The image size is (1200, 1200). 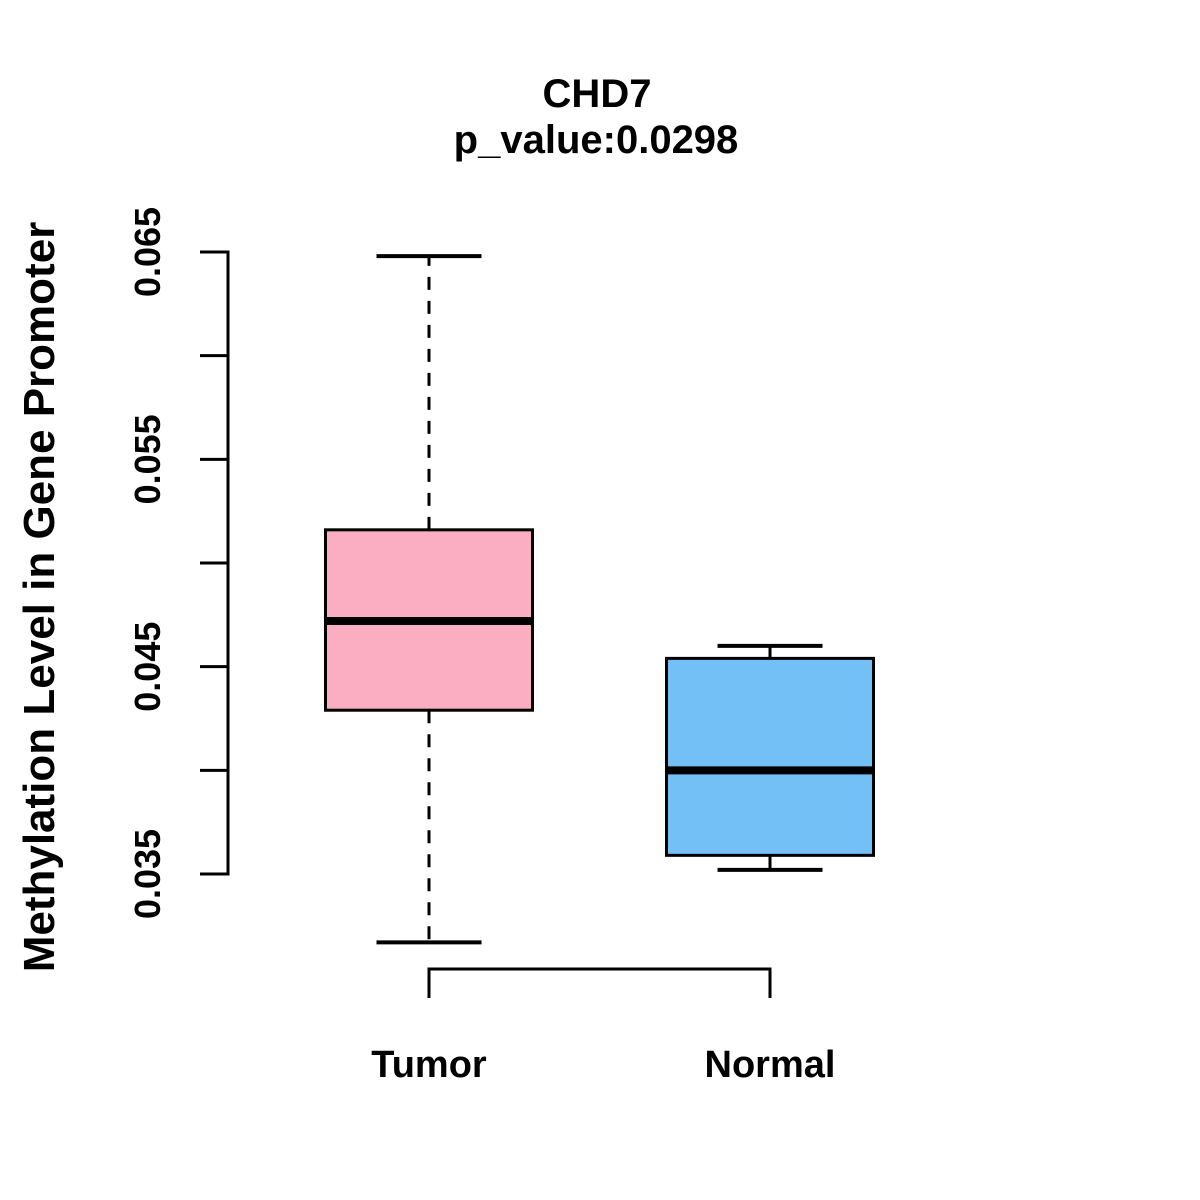 What do you see at coordinates (597, 94) in the screenshot?
I see `chart-title: CHD7` at bounding box center [597, 94].